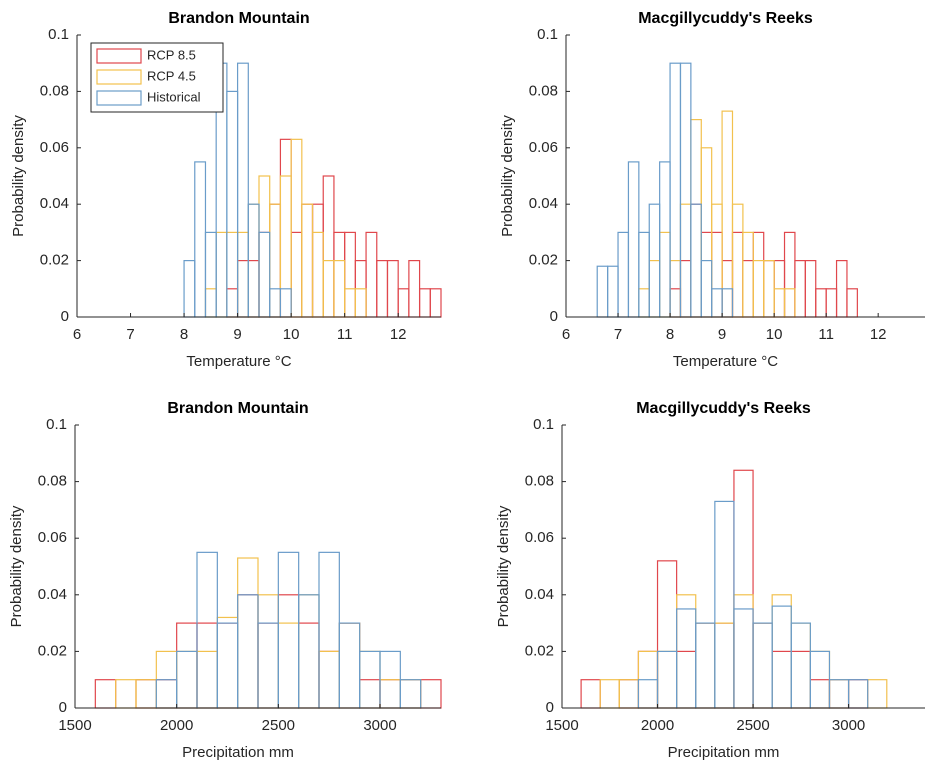 Image resolution: width=927 pixels, height=761 pixels. What do you see at coordinates (171, 54) in the screenshot?
I see `legend-label: RCP 8.5` at bounding box center [171, 54].